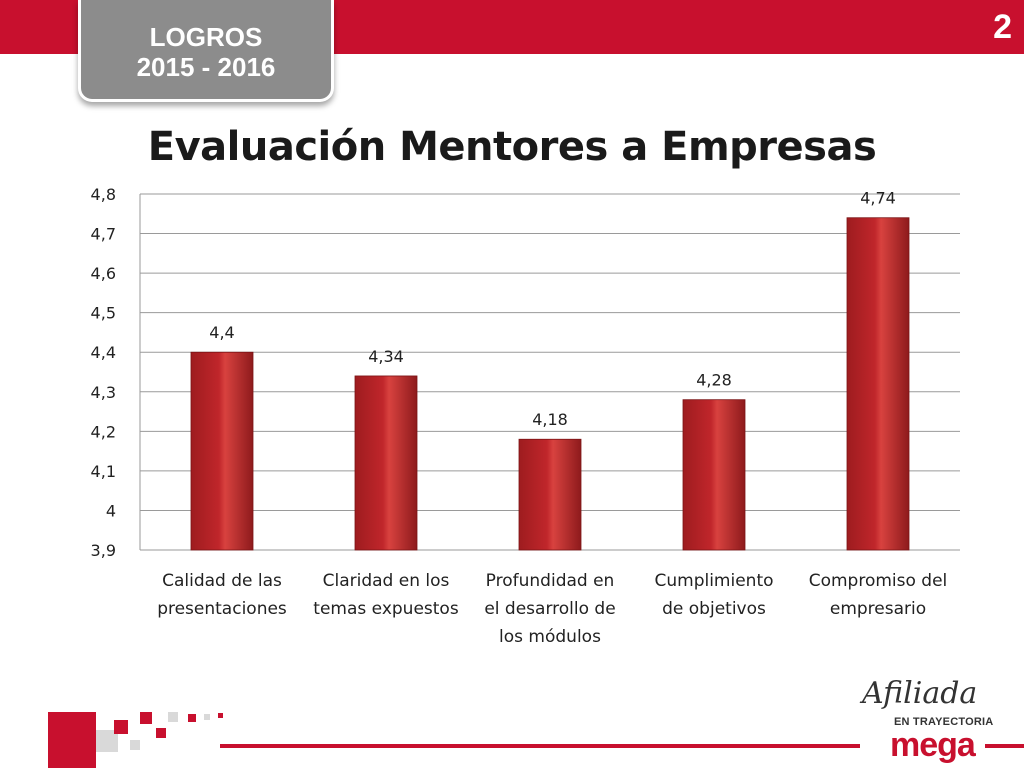 Image resolution: width=1024 pixels, height=768 pixels. Describe the element at coordinates (111, 510) in the screenshot. I see `y-tick-label: 4` at that location.